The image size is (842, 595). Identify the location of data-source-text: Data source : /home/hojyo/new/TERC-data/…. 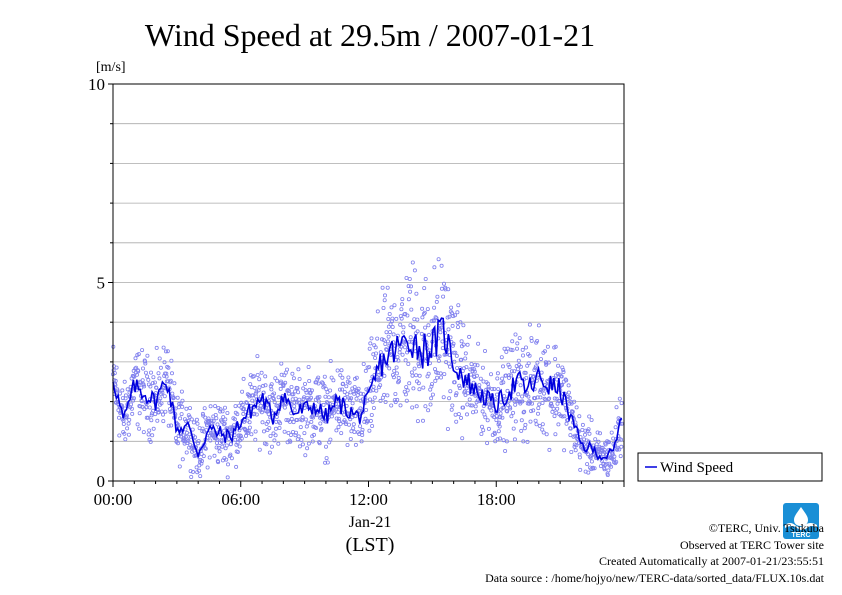
(654, 577).